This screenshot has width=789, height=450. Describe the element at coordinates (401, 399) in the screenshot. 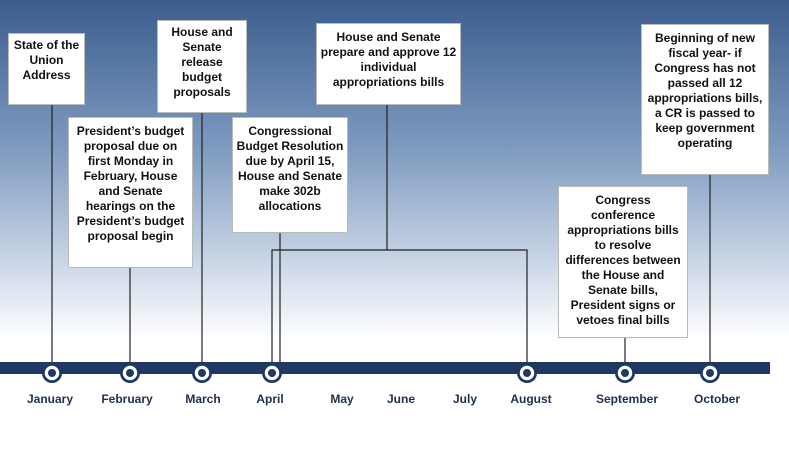

I see `month-label: June` at that location.